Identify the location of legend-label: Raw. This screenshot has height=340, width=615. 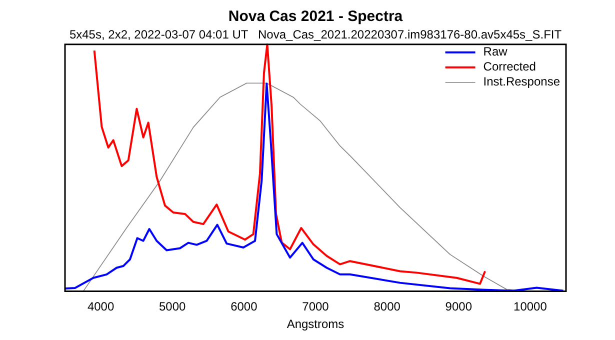
(495, 51).